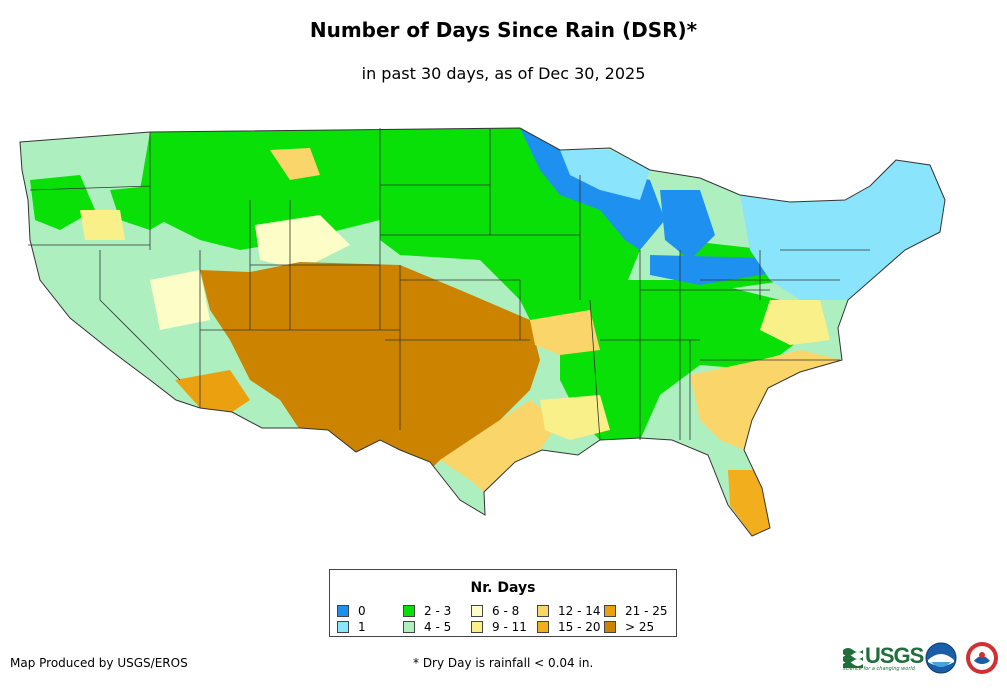 This screenshot has height=691, width=1007. I want to click on region-wy-yellow, so click(302, 242).